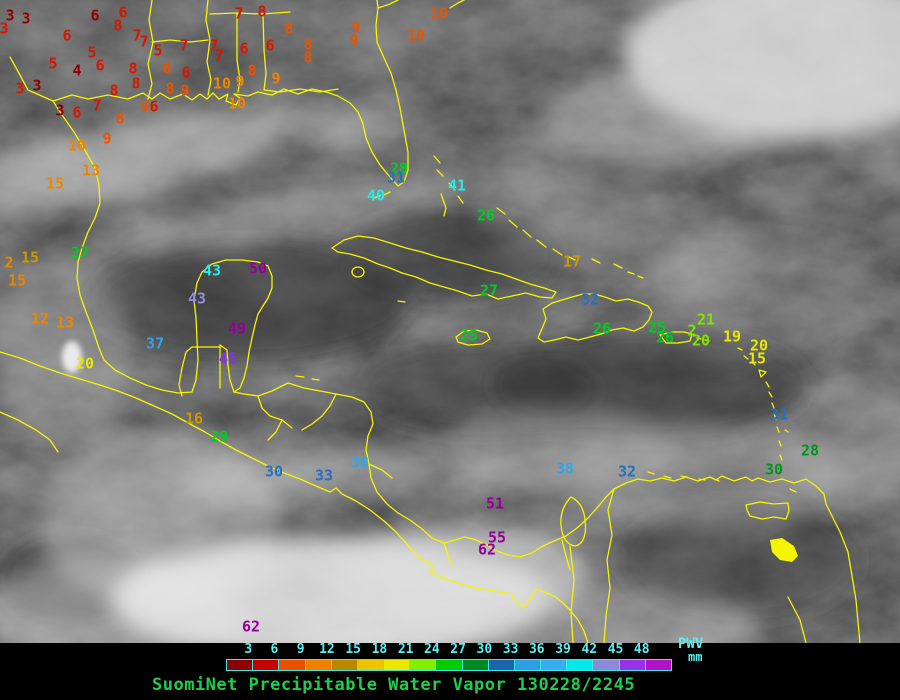 Image resolution: width=900 pixels, height=700 pixels. What do you see at coordinates (589, 649) in the screenshot?
I see `colorbar-tick: 42` at bounding box center [589, 649].